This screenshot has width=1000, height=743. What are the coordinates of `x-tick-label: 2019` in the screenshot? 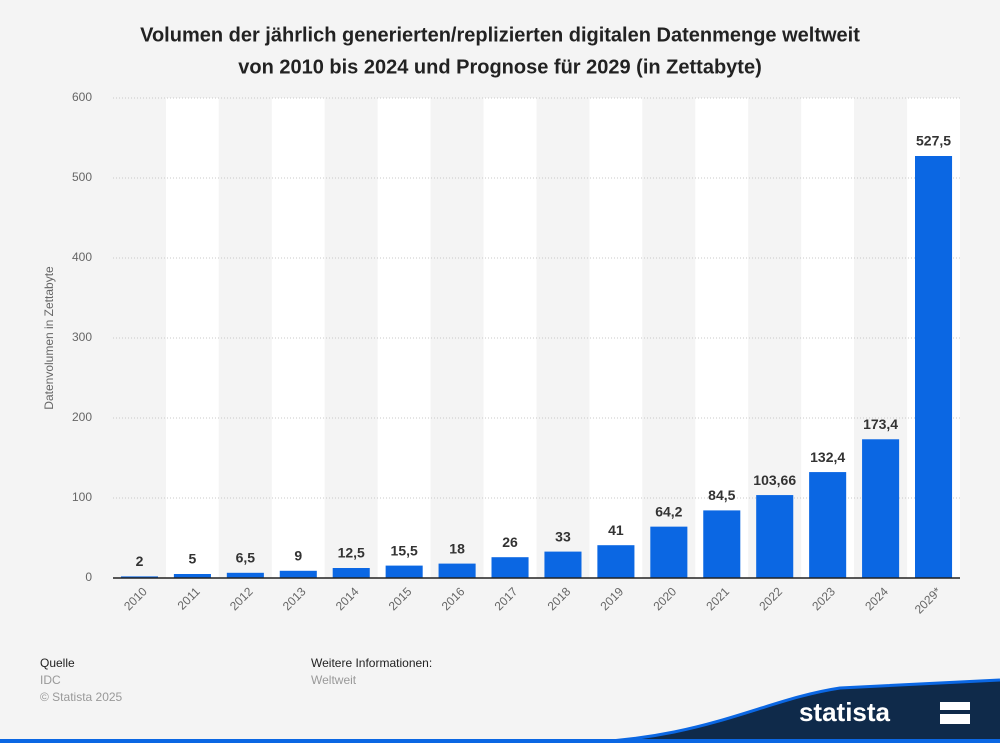 It's located at (611, 598).